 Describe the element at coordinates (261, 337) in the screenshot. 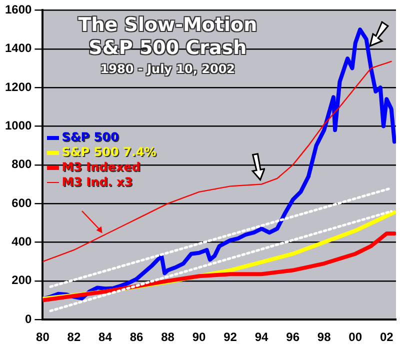

I see `x-tick-label: 94` at that location.